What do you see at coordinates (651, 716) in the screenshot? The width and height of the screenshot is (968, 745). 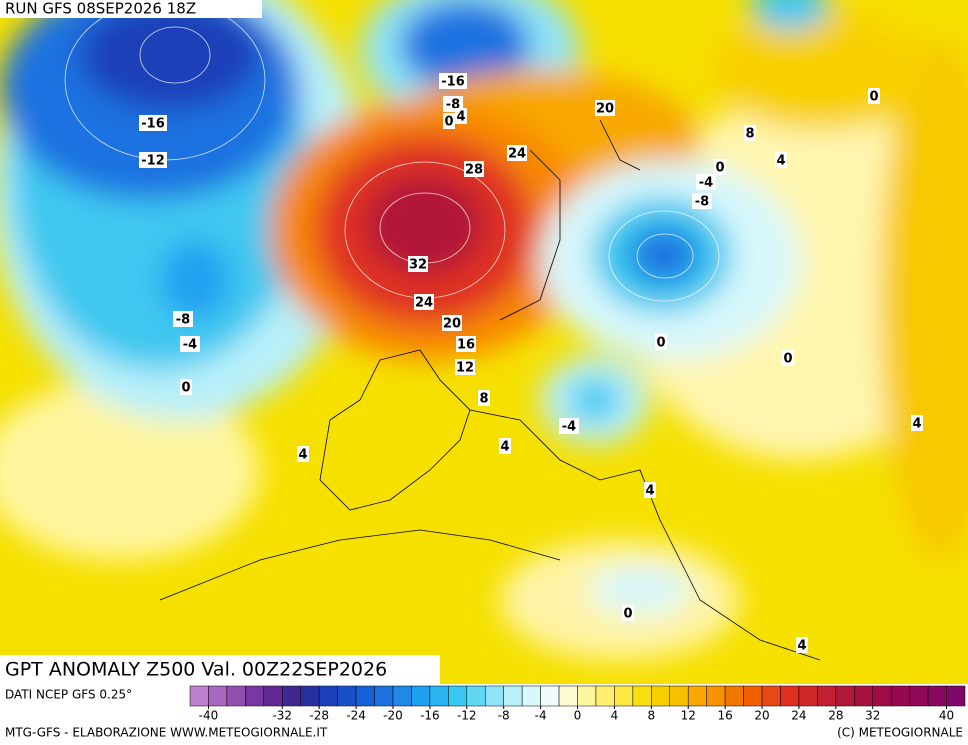 I see `colorbar-tick-label: 8` at bounding box center [651, 716].